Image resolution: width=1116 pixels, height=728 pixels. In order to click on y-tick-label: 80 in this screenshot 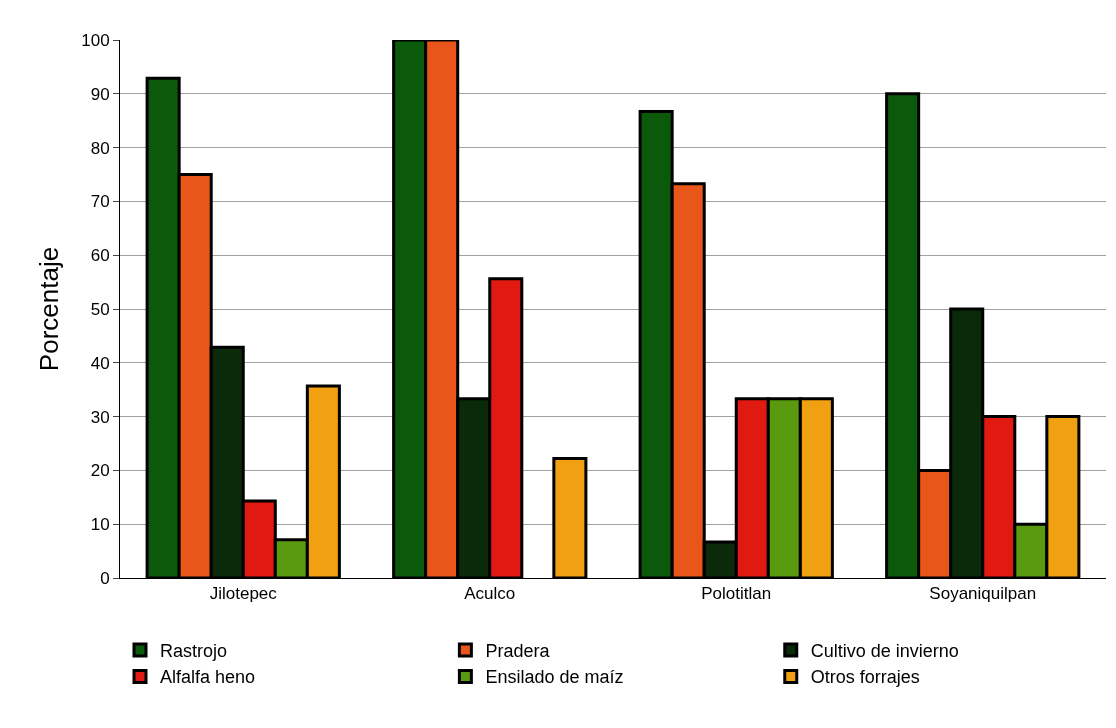, I will do `click(100, 148)`.